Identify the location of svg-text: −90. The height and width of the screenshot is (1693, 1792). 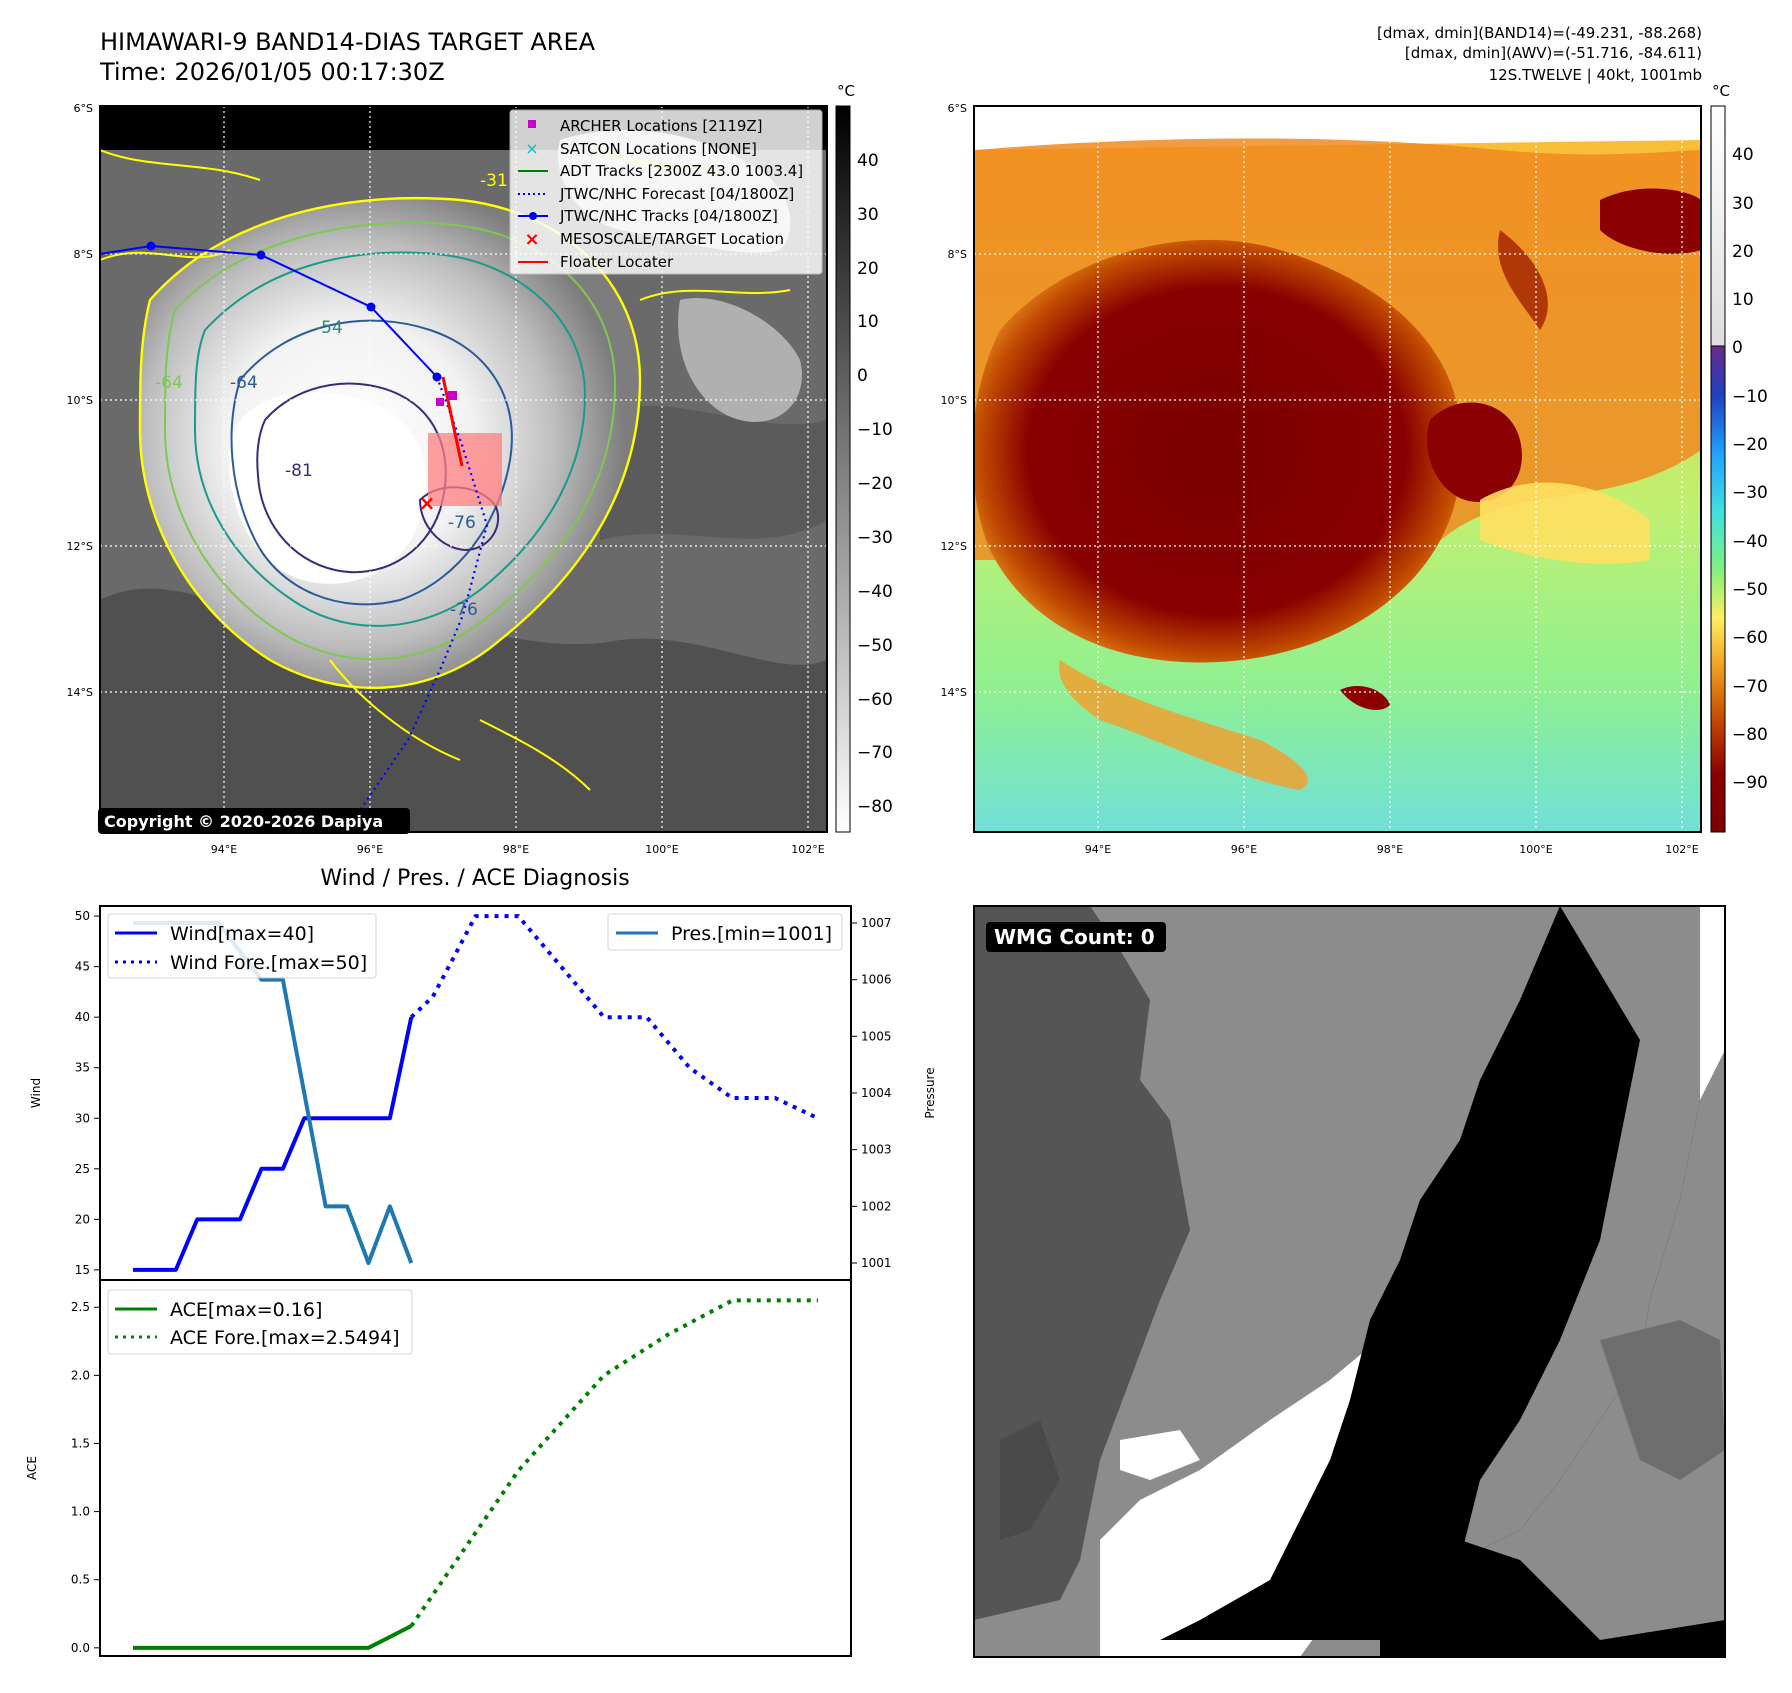
(1750, 783).